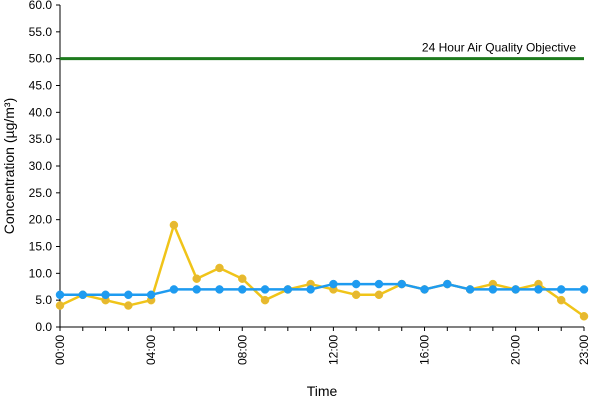  What do you see at coordinates (9, 166) in the screenshot?
I see `y-axis-title: Concentration (µg/m³)` at bounding box center [9, 166].